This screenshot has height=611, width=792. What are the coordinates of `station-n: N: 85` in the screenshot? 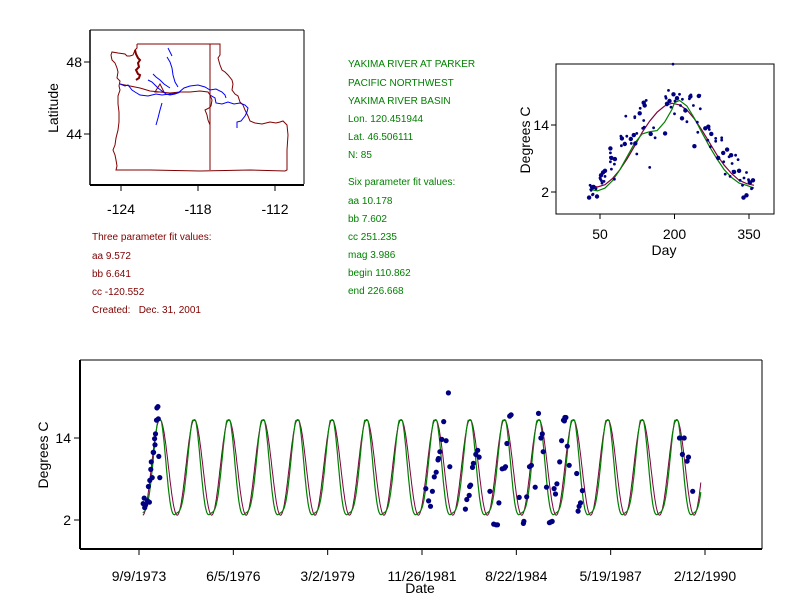 It's located at (360, 155).